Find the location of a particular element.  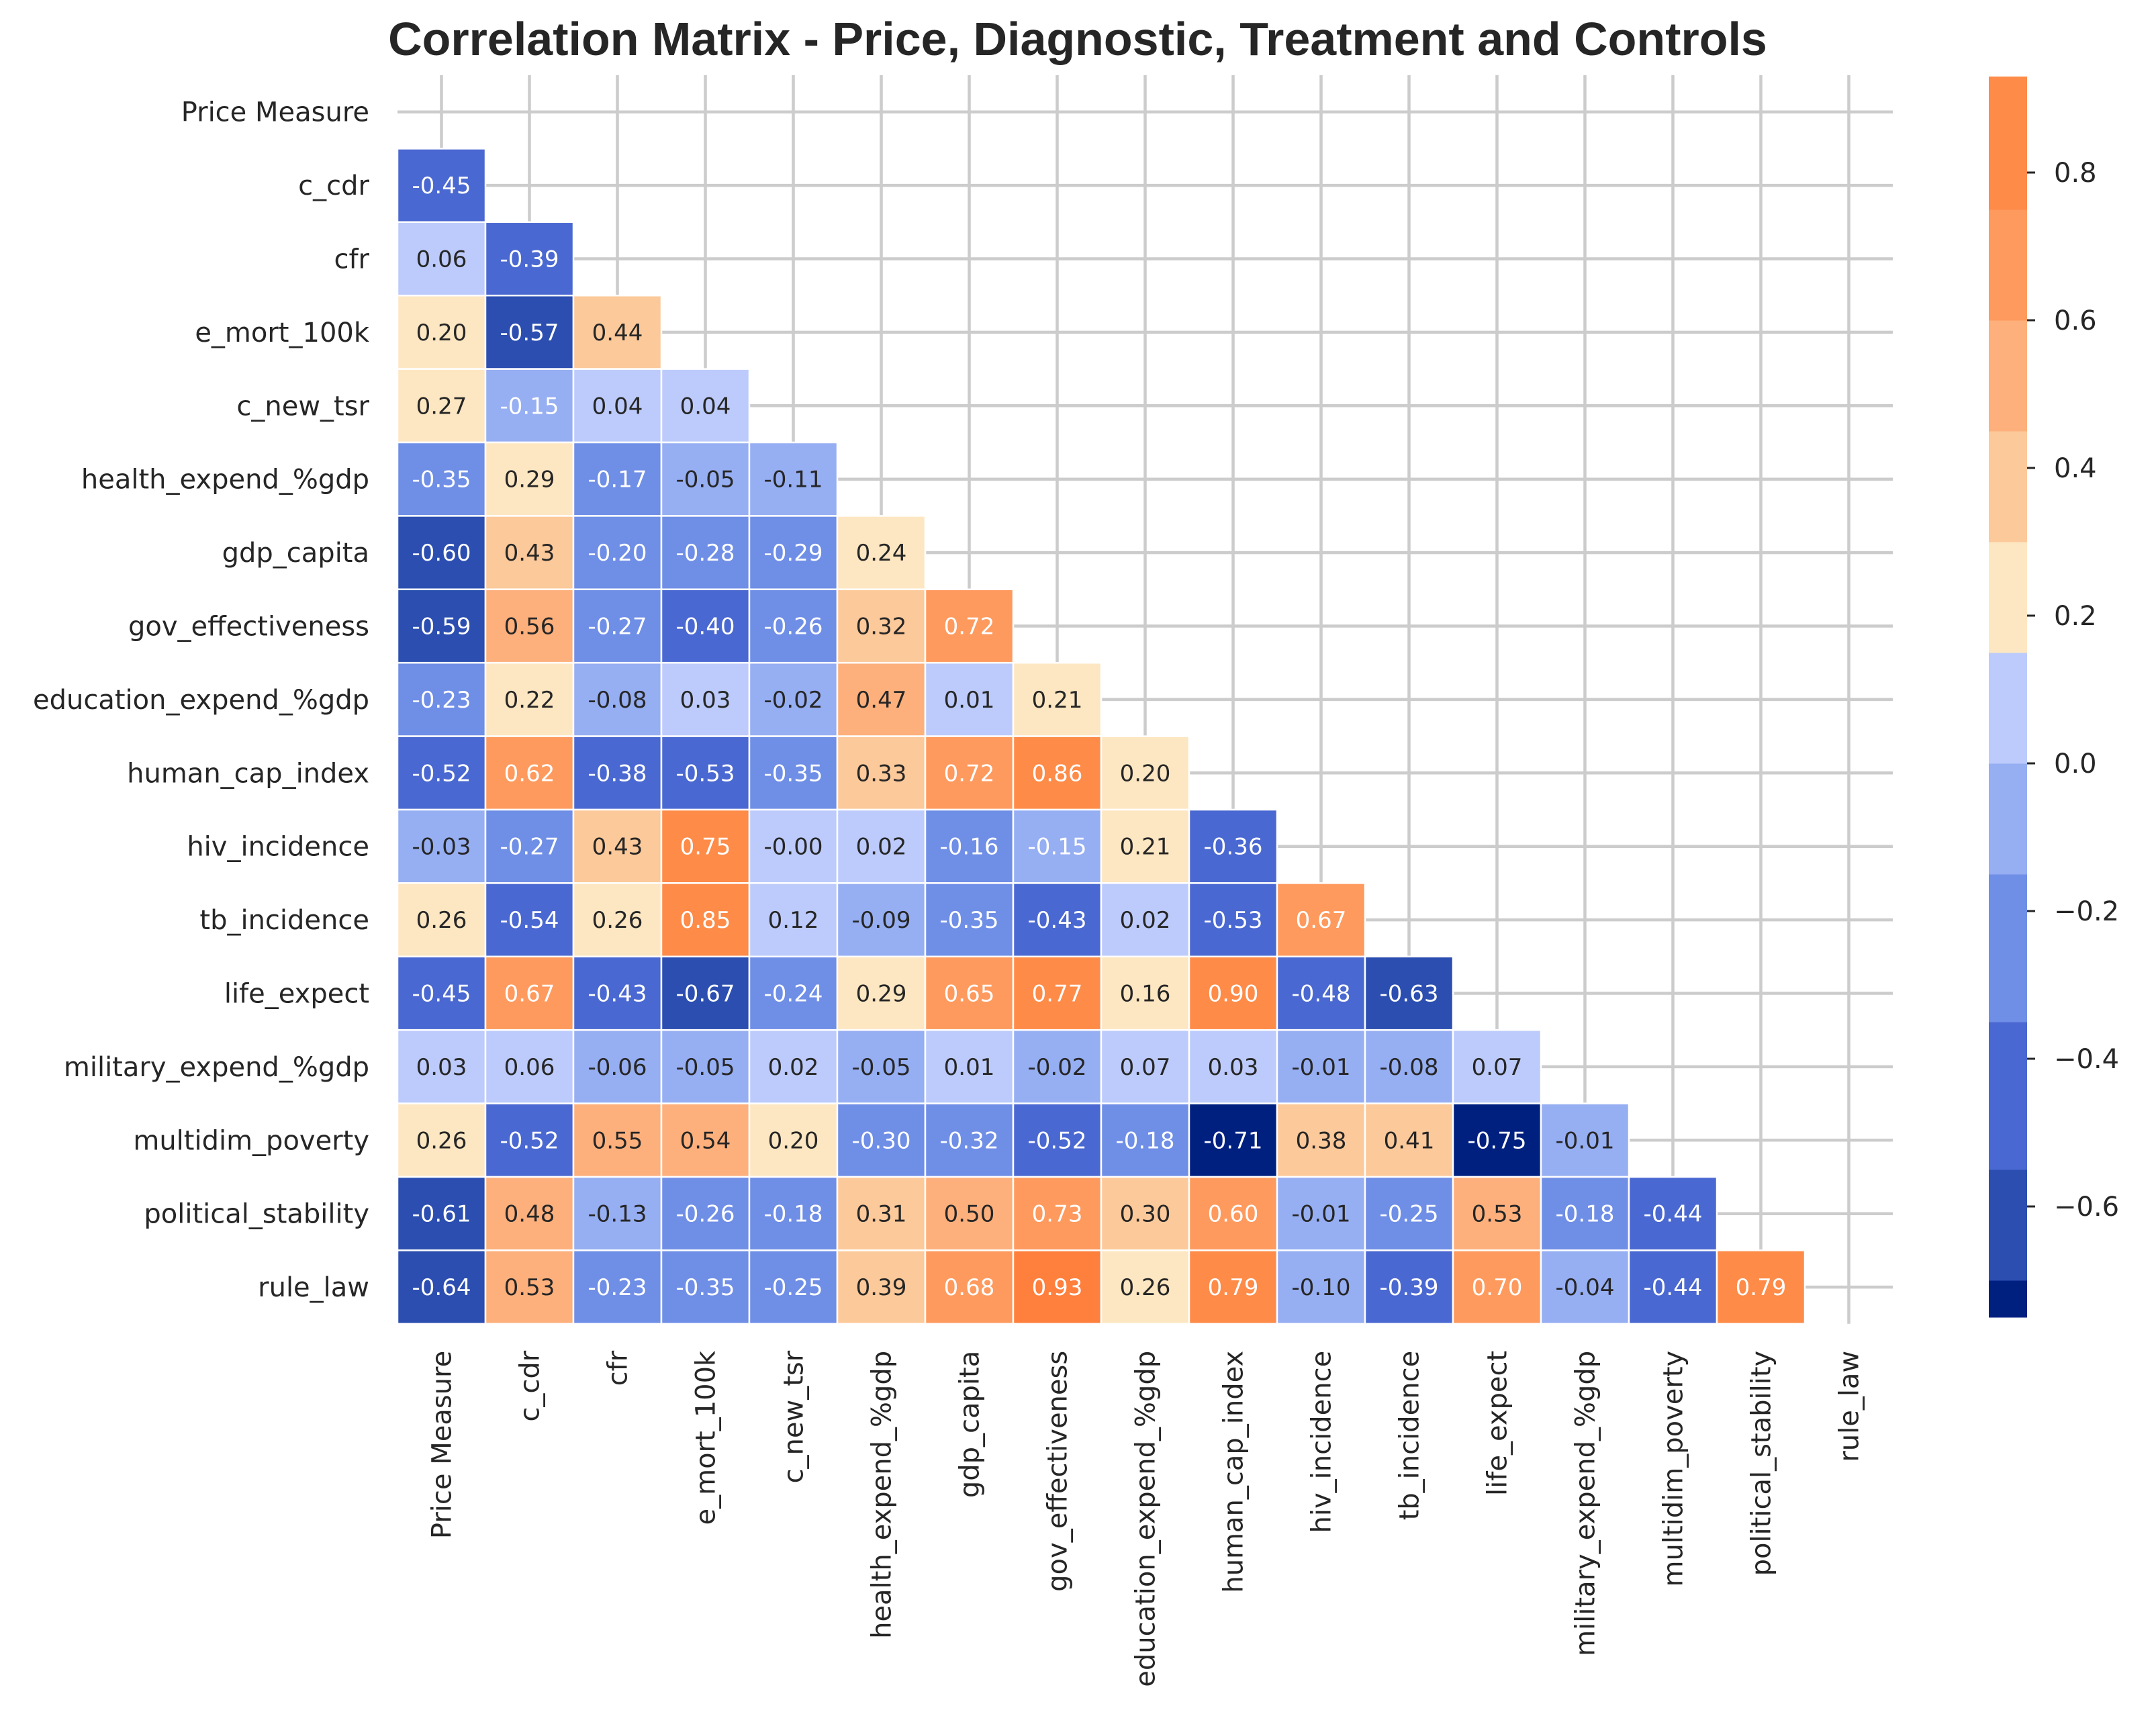

y-tick-label: rule_law is located at coordinates (313, 1287).